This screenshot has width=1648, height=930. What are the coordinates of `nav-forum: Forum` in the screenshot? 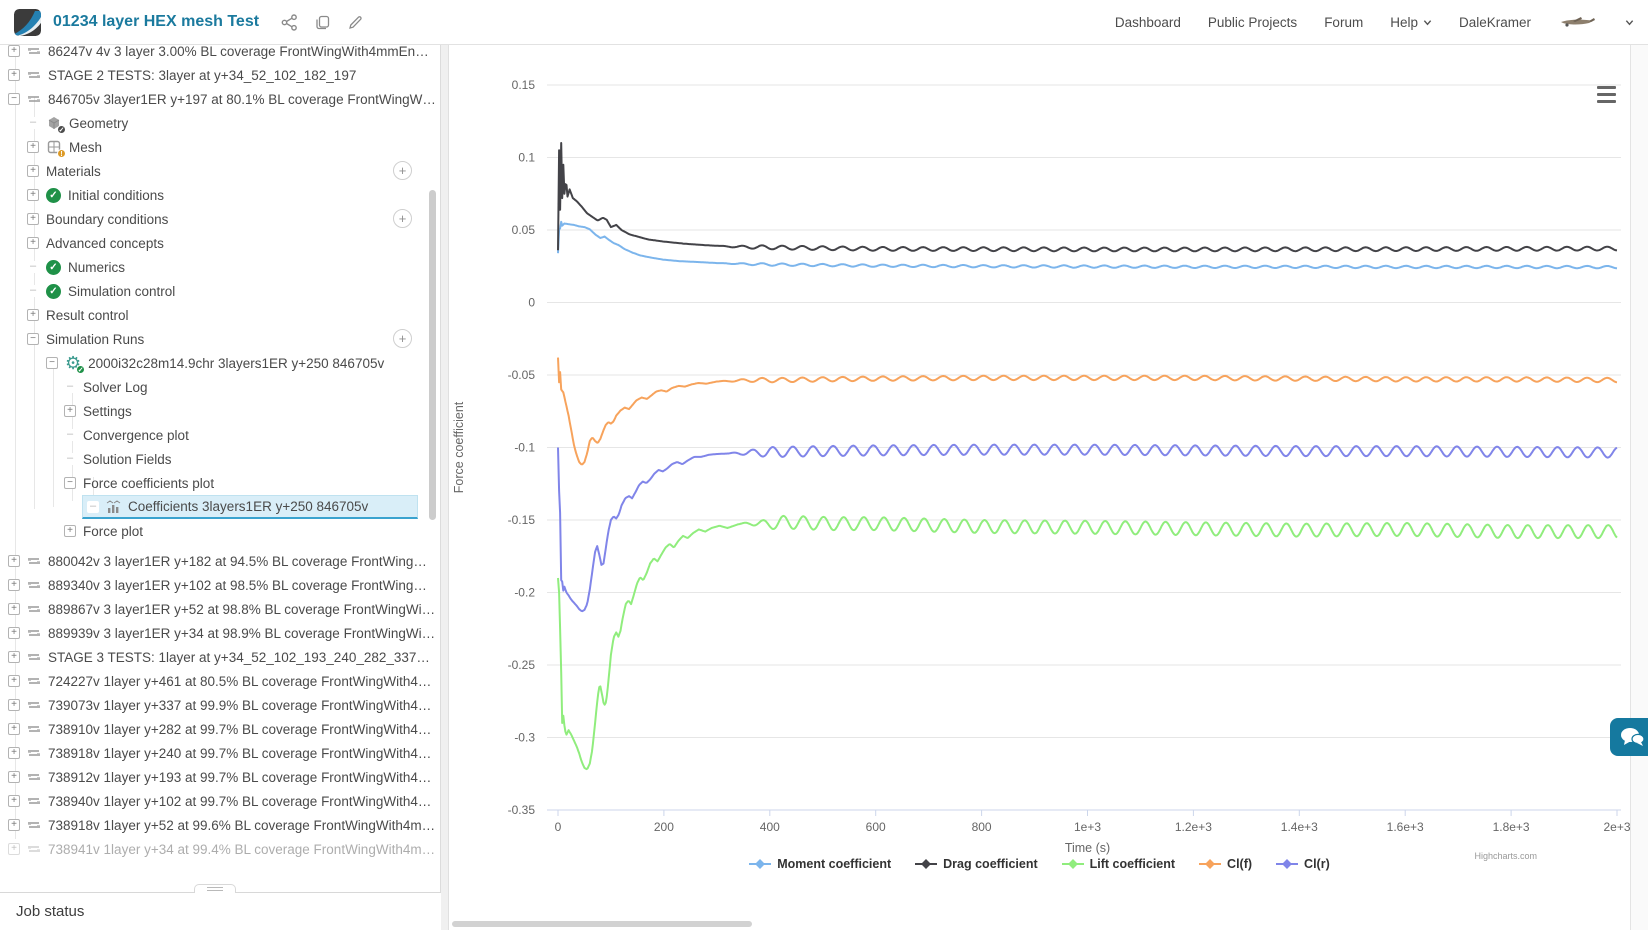 It's located at (1344, 22).